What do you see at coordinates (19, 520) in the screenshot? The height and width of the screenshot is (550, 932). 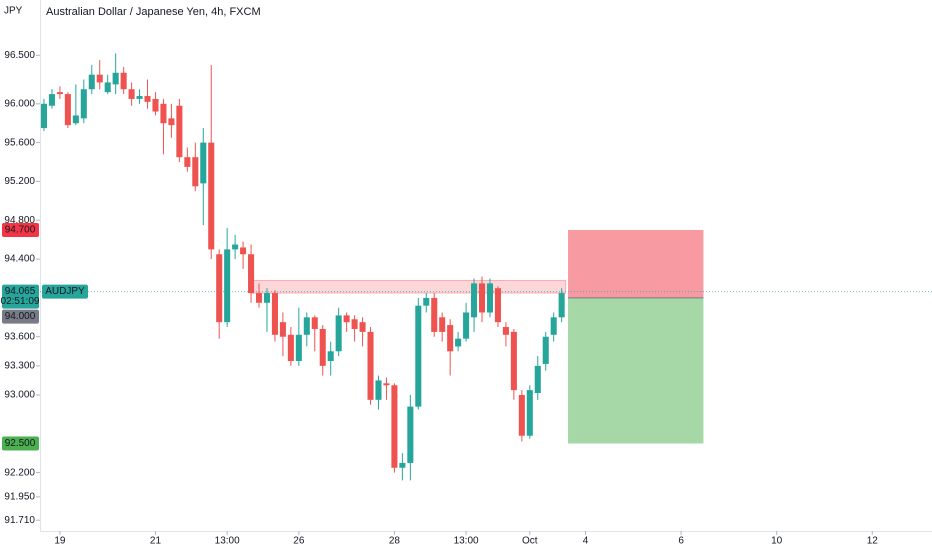 I see `y-tick-label: 91.710` at bounding box center [19, 520].